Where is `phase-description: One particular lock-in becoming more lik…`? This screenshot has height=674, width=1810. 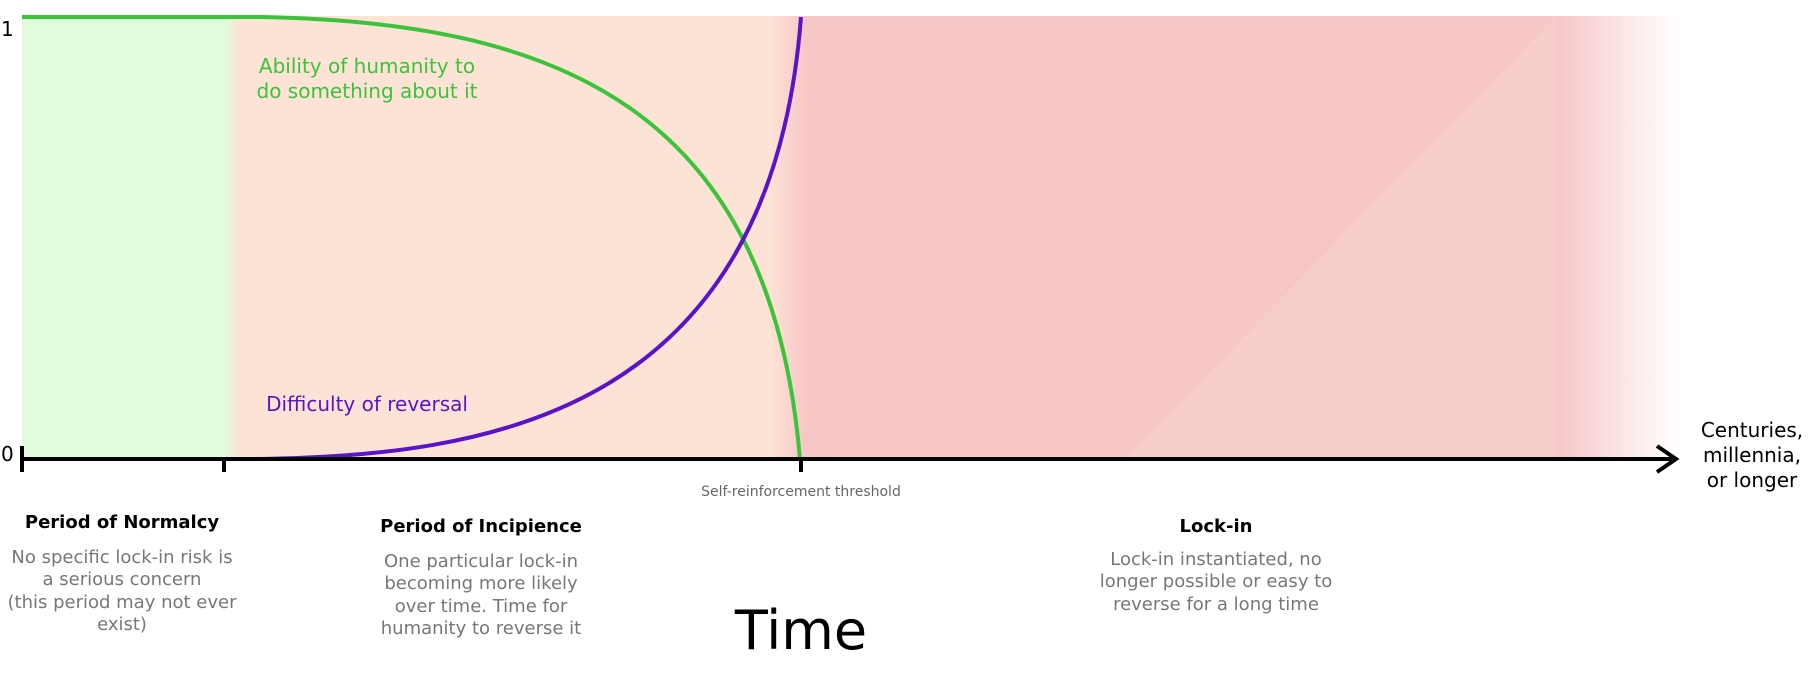 phase-description: One particular lock-in becoming more lik… is located at coordinates (481, 595).